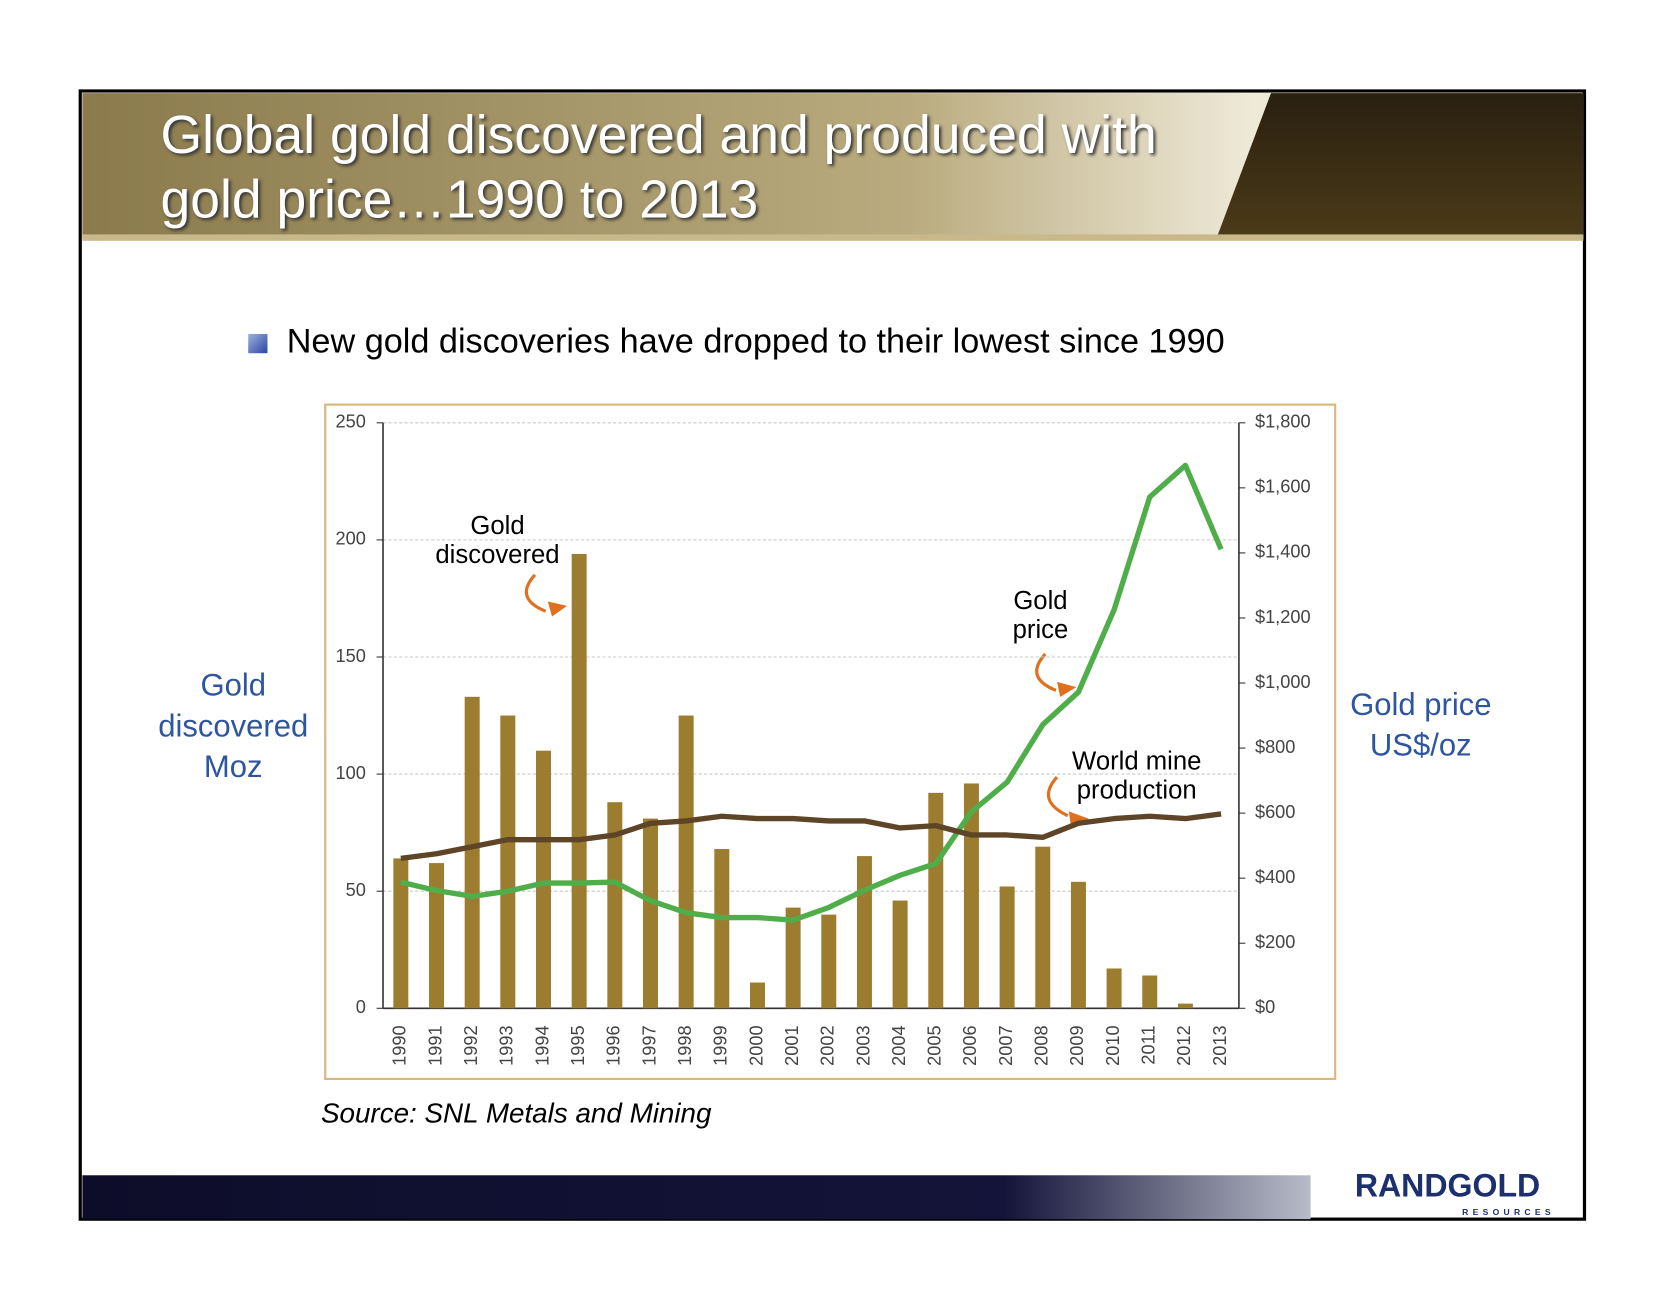  Describe the element at coordinates (1283, 487) in the screenshot. I see `y2-tick-label: $1,600` at that location.